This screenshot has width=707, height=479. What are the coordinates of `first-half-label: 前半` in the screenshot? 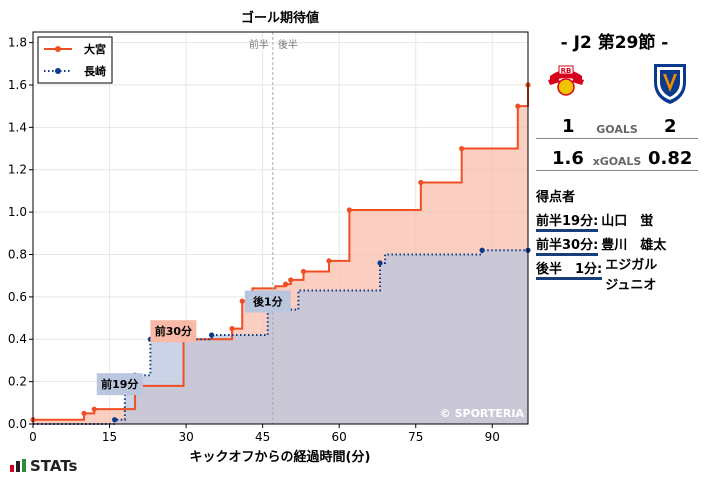 It's located at (259, 44).